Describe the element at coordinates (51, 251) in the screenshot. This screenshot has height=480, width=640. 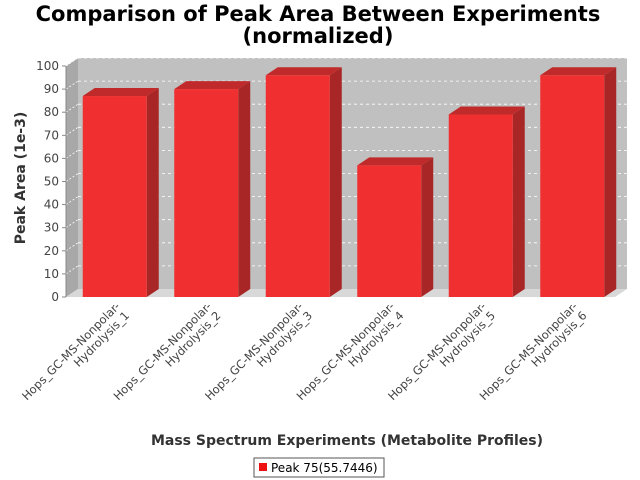
I see `y-tick-label: 20` at that location.